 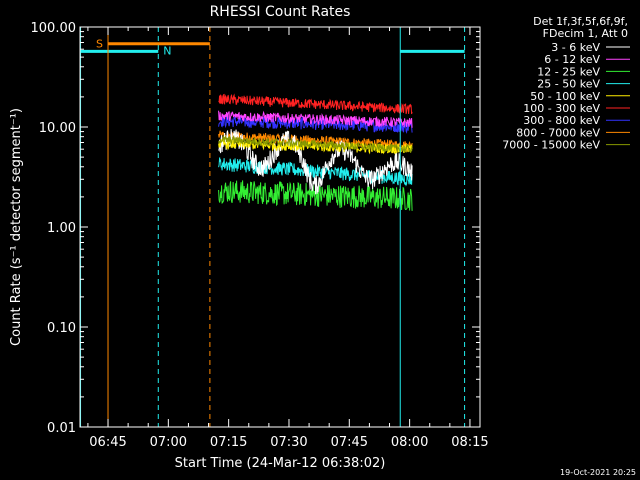 I want to click on x-tick-label: 08:00, so click(x=409, y=442).